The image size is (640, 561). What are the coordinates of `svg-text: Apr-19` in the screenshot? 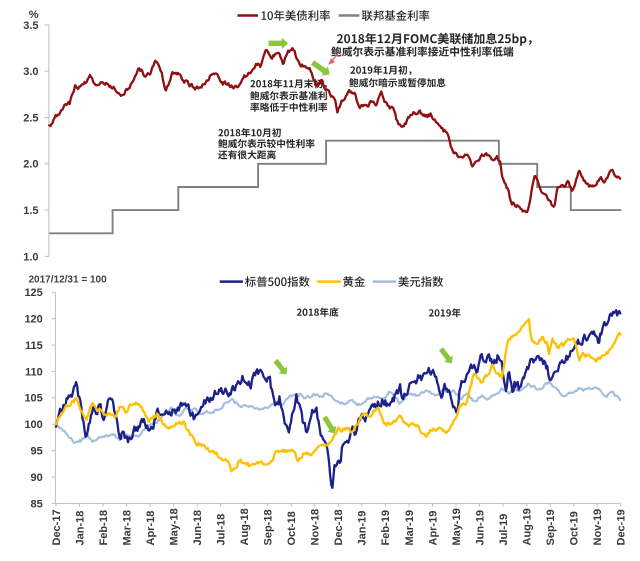 It's located at (433, 528).